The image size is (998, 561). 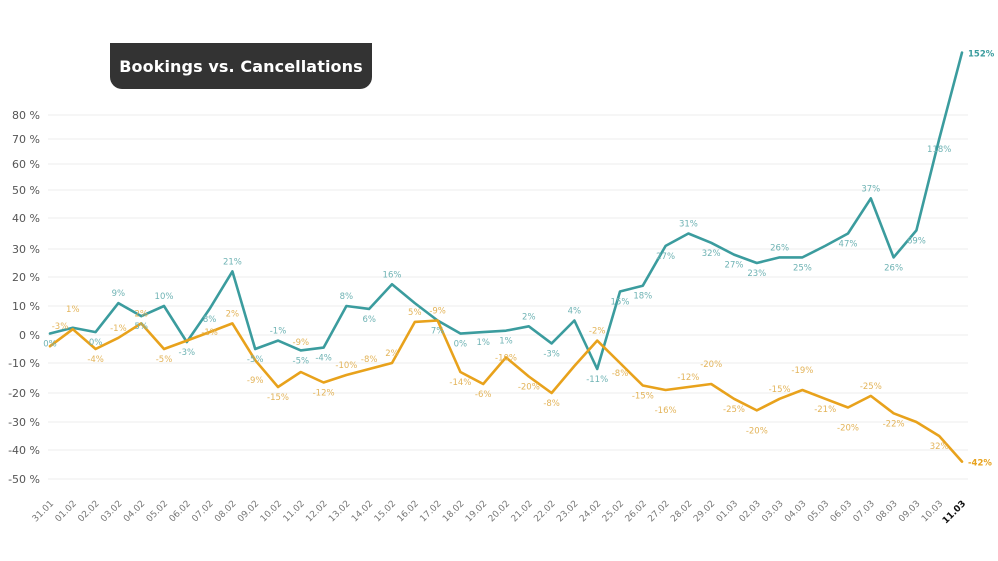 What do you see at coordinates (408, 511) in the screenshot?
I see `x-tick-label: 16.02` at bounding box center [408, 511].